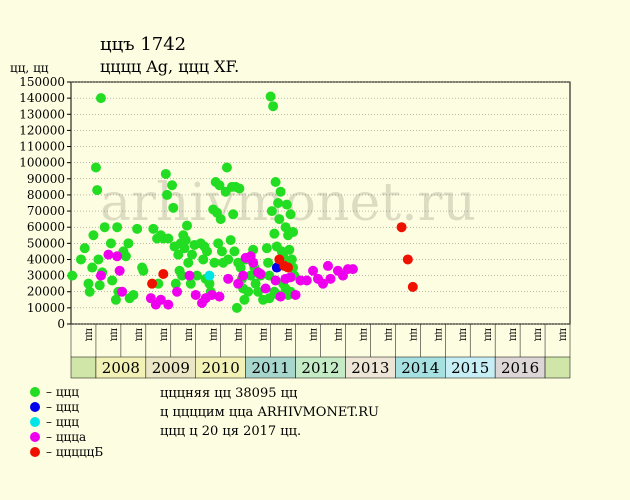 The width and height of the screenshot is (630, 500). What do you see at coordinates (46, 292) in the screenshot?
I see `y-tick-label: 20000` at bounding box center [46, 292].